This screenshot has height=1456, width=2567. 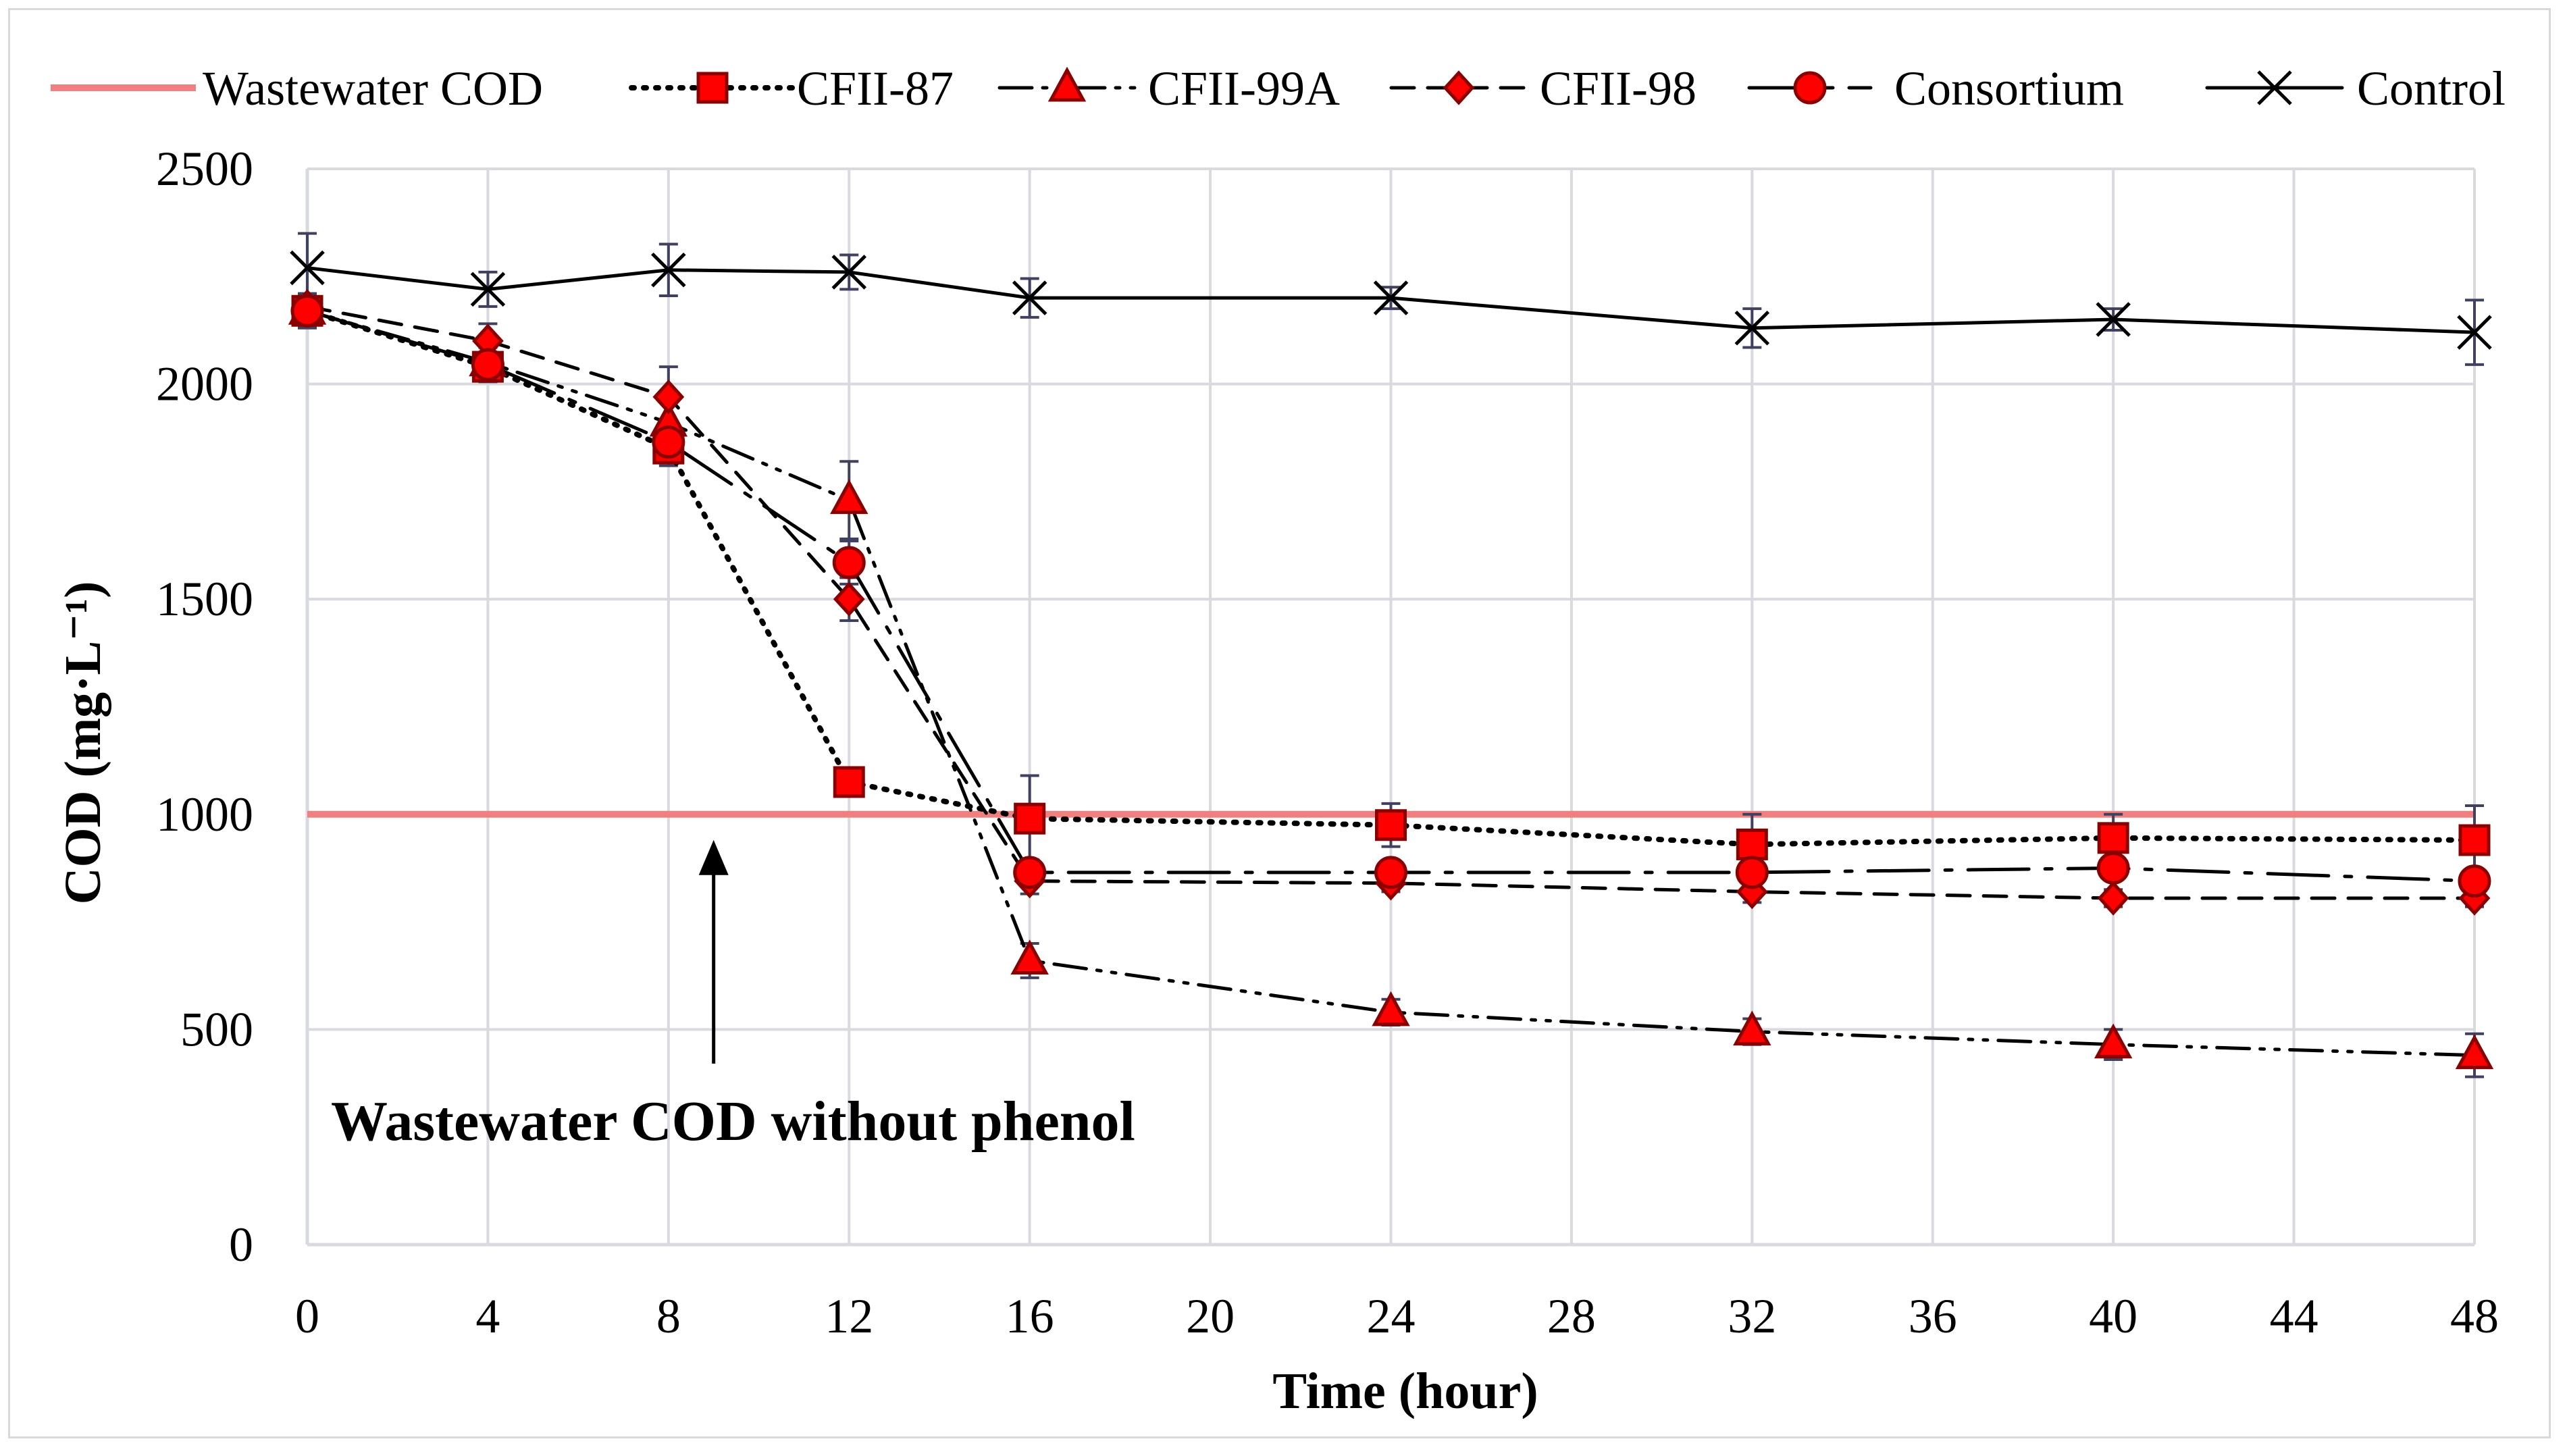 What do you see at coordinates (2113, 1316) in the screenshot?
I see `x-tick-label: 40` at bounding box center [2113, 1316].